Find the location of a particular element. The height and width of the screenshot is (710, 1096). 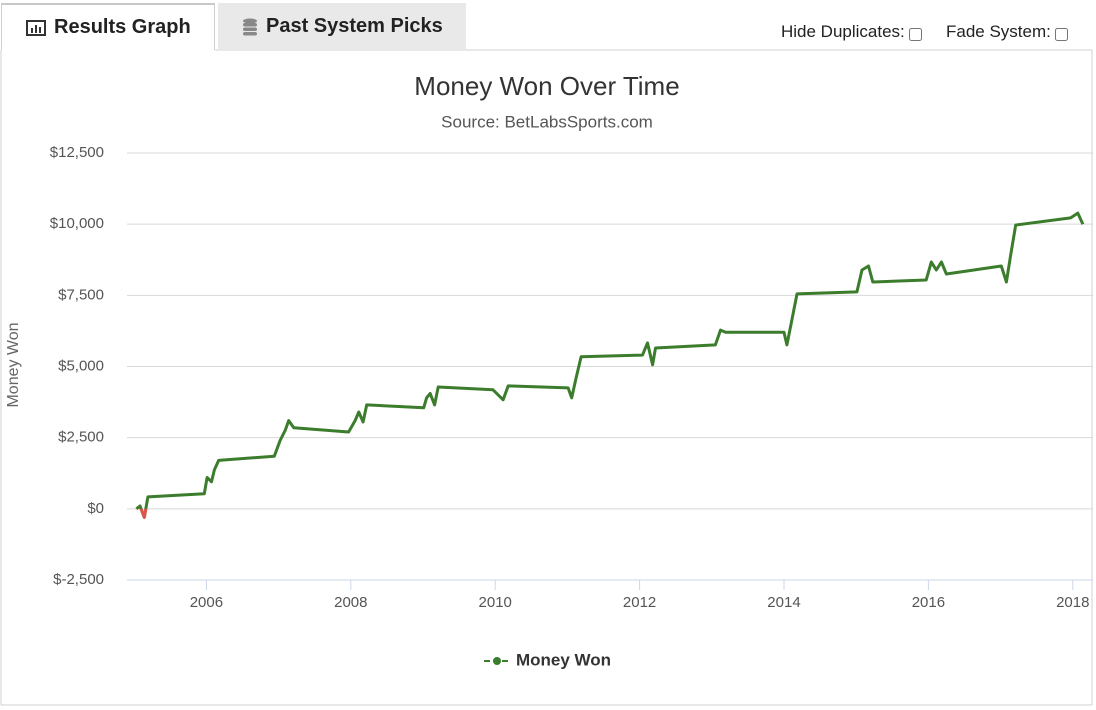

x-tick-label: 2018 is located at coordinates (1072, 602).